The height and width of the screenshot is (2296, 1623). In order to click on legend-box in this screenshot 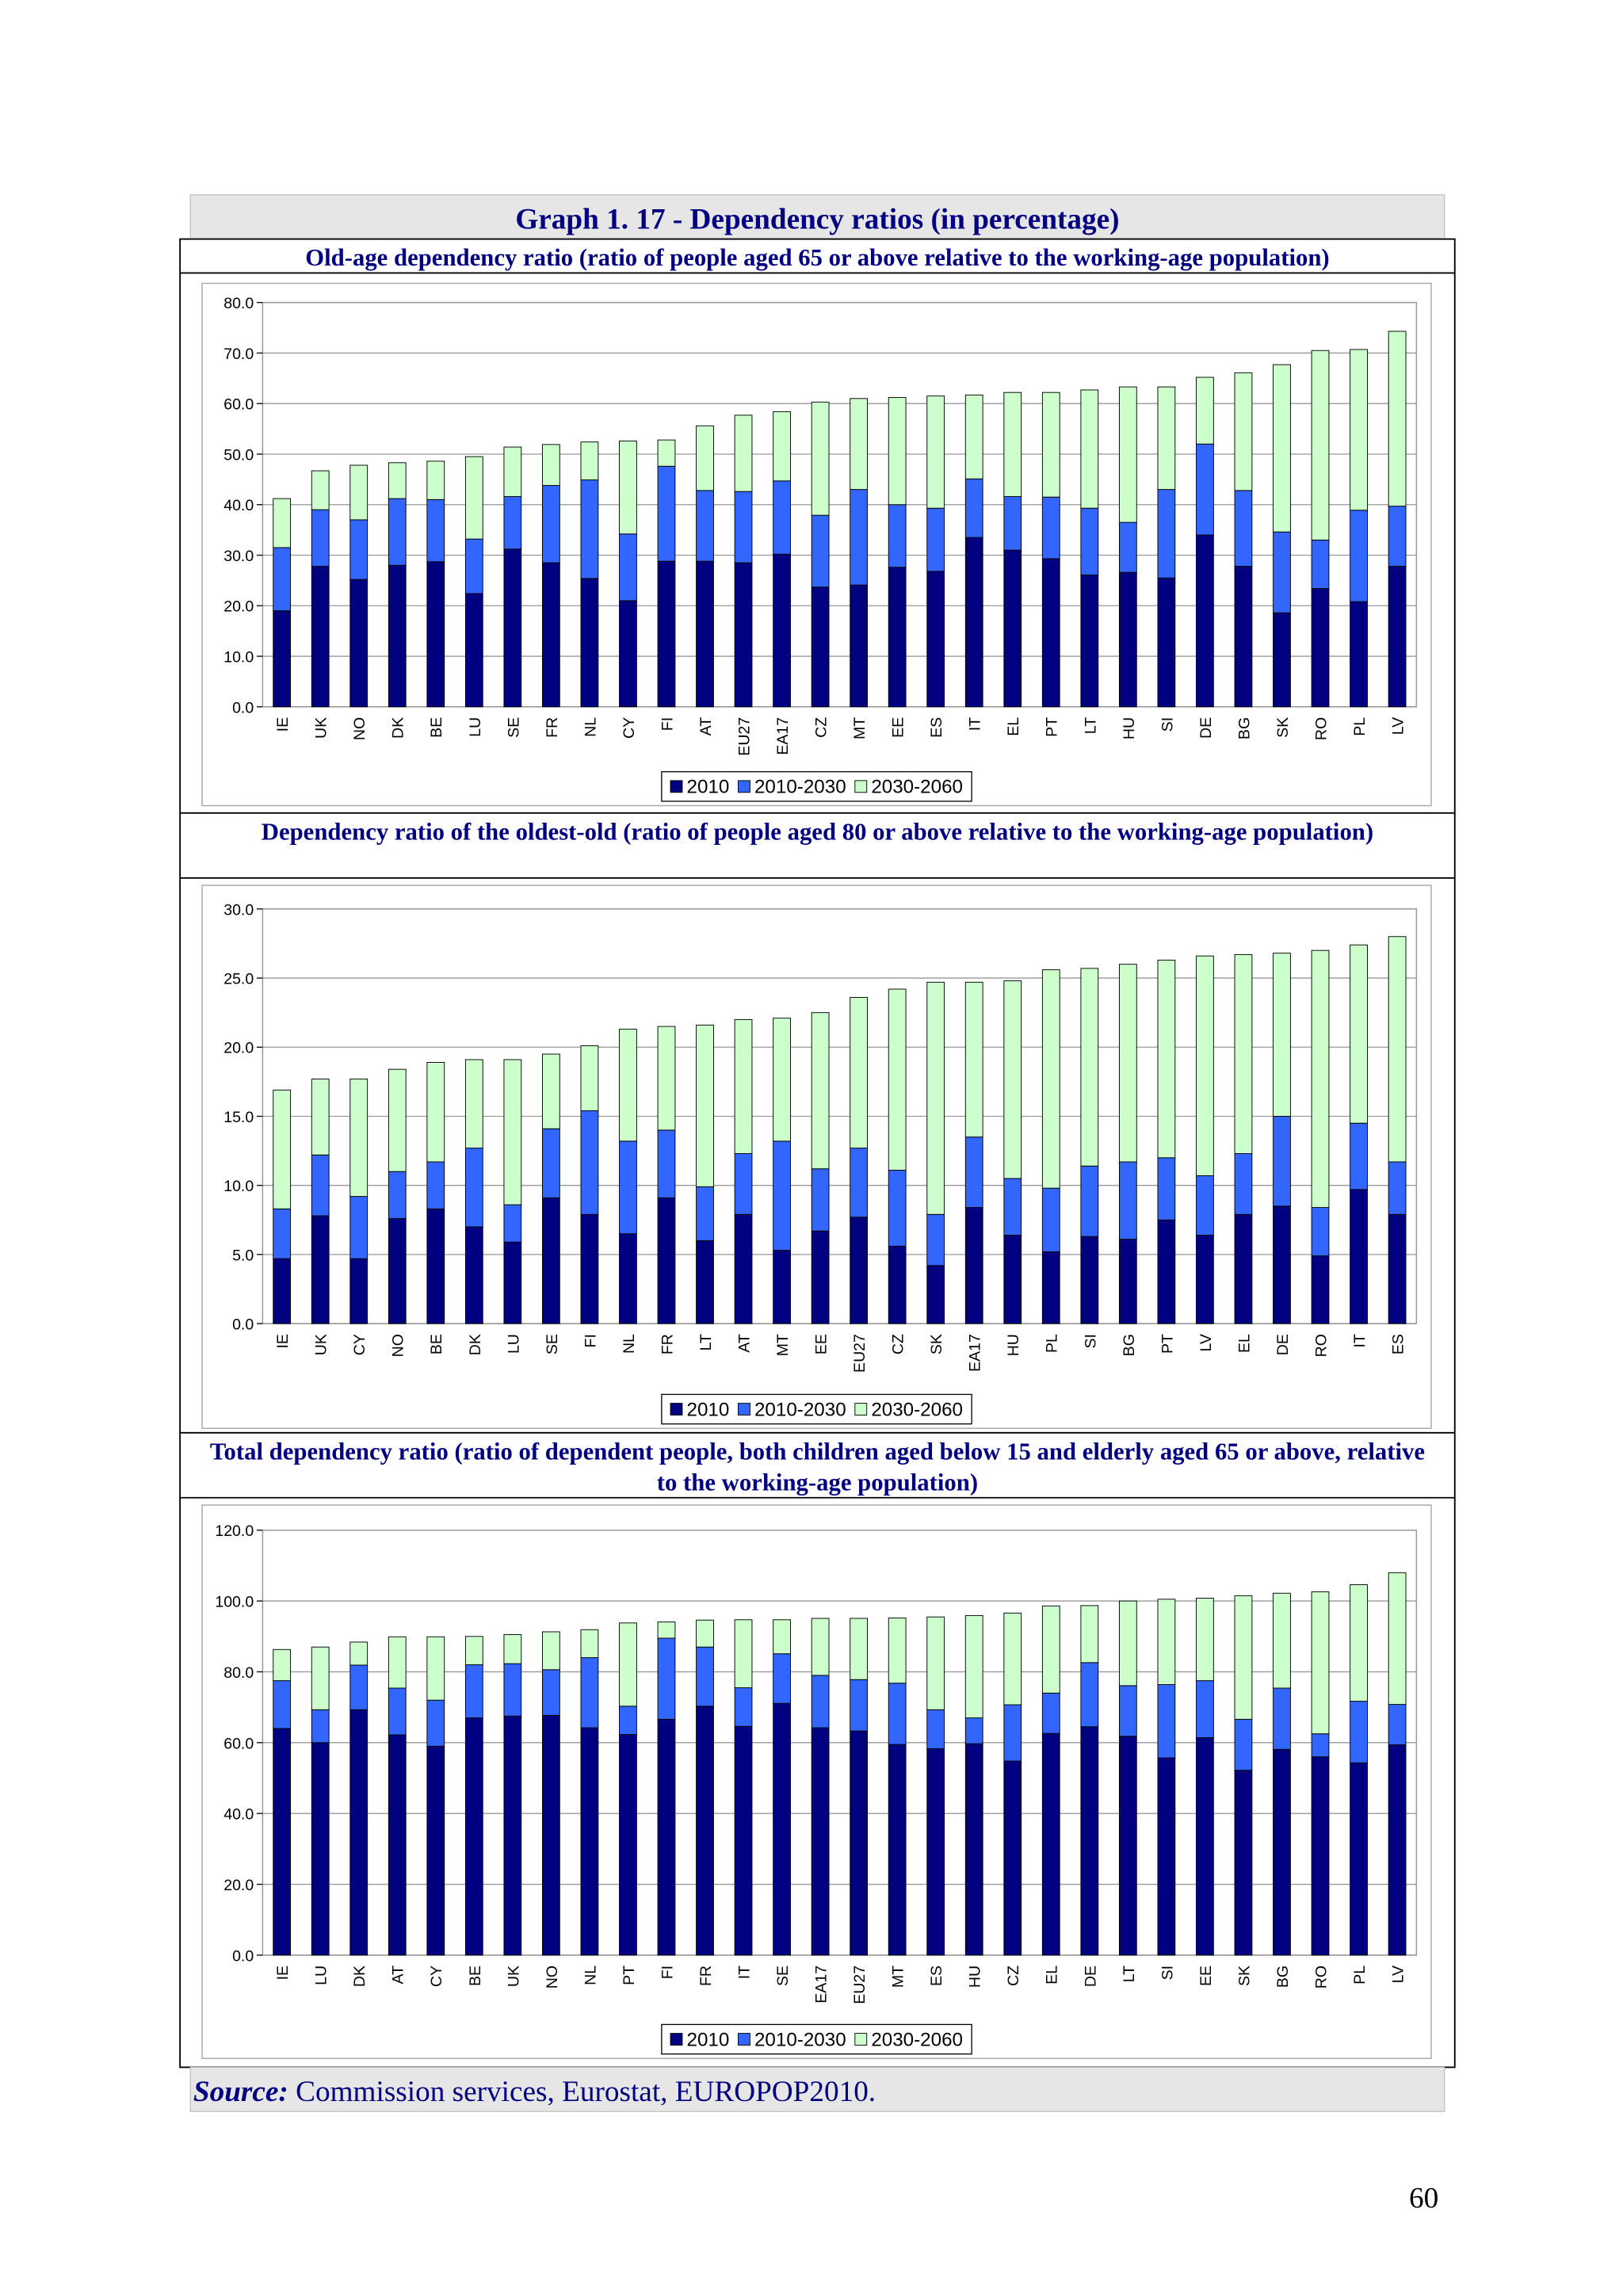, I will do `click(816, 1409)`.